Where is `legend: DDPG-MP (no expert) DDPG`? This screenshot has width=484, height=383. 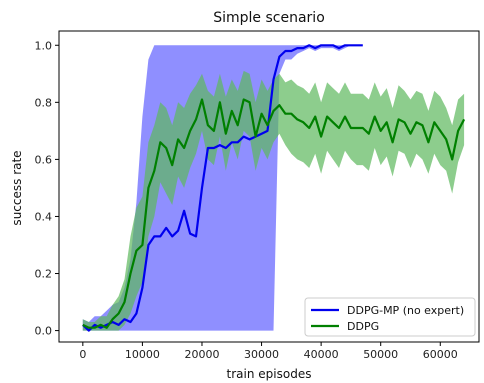
legend: DDPG-MP (no expert) DDPG is located at coordinates (390, 317).